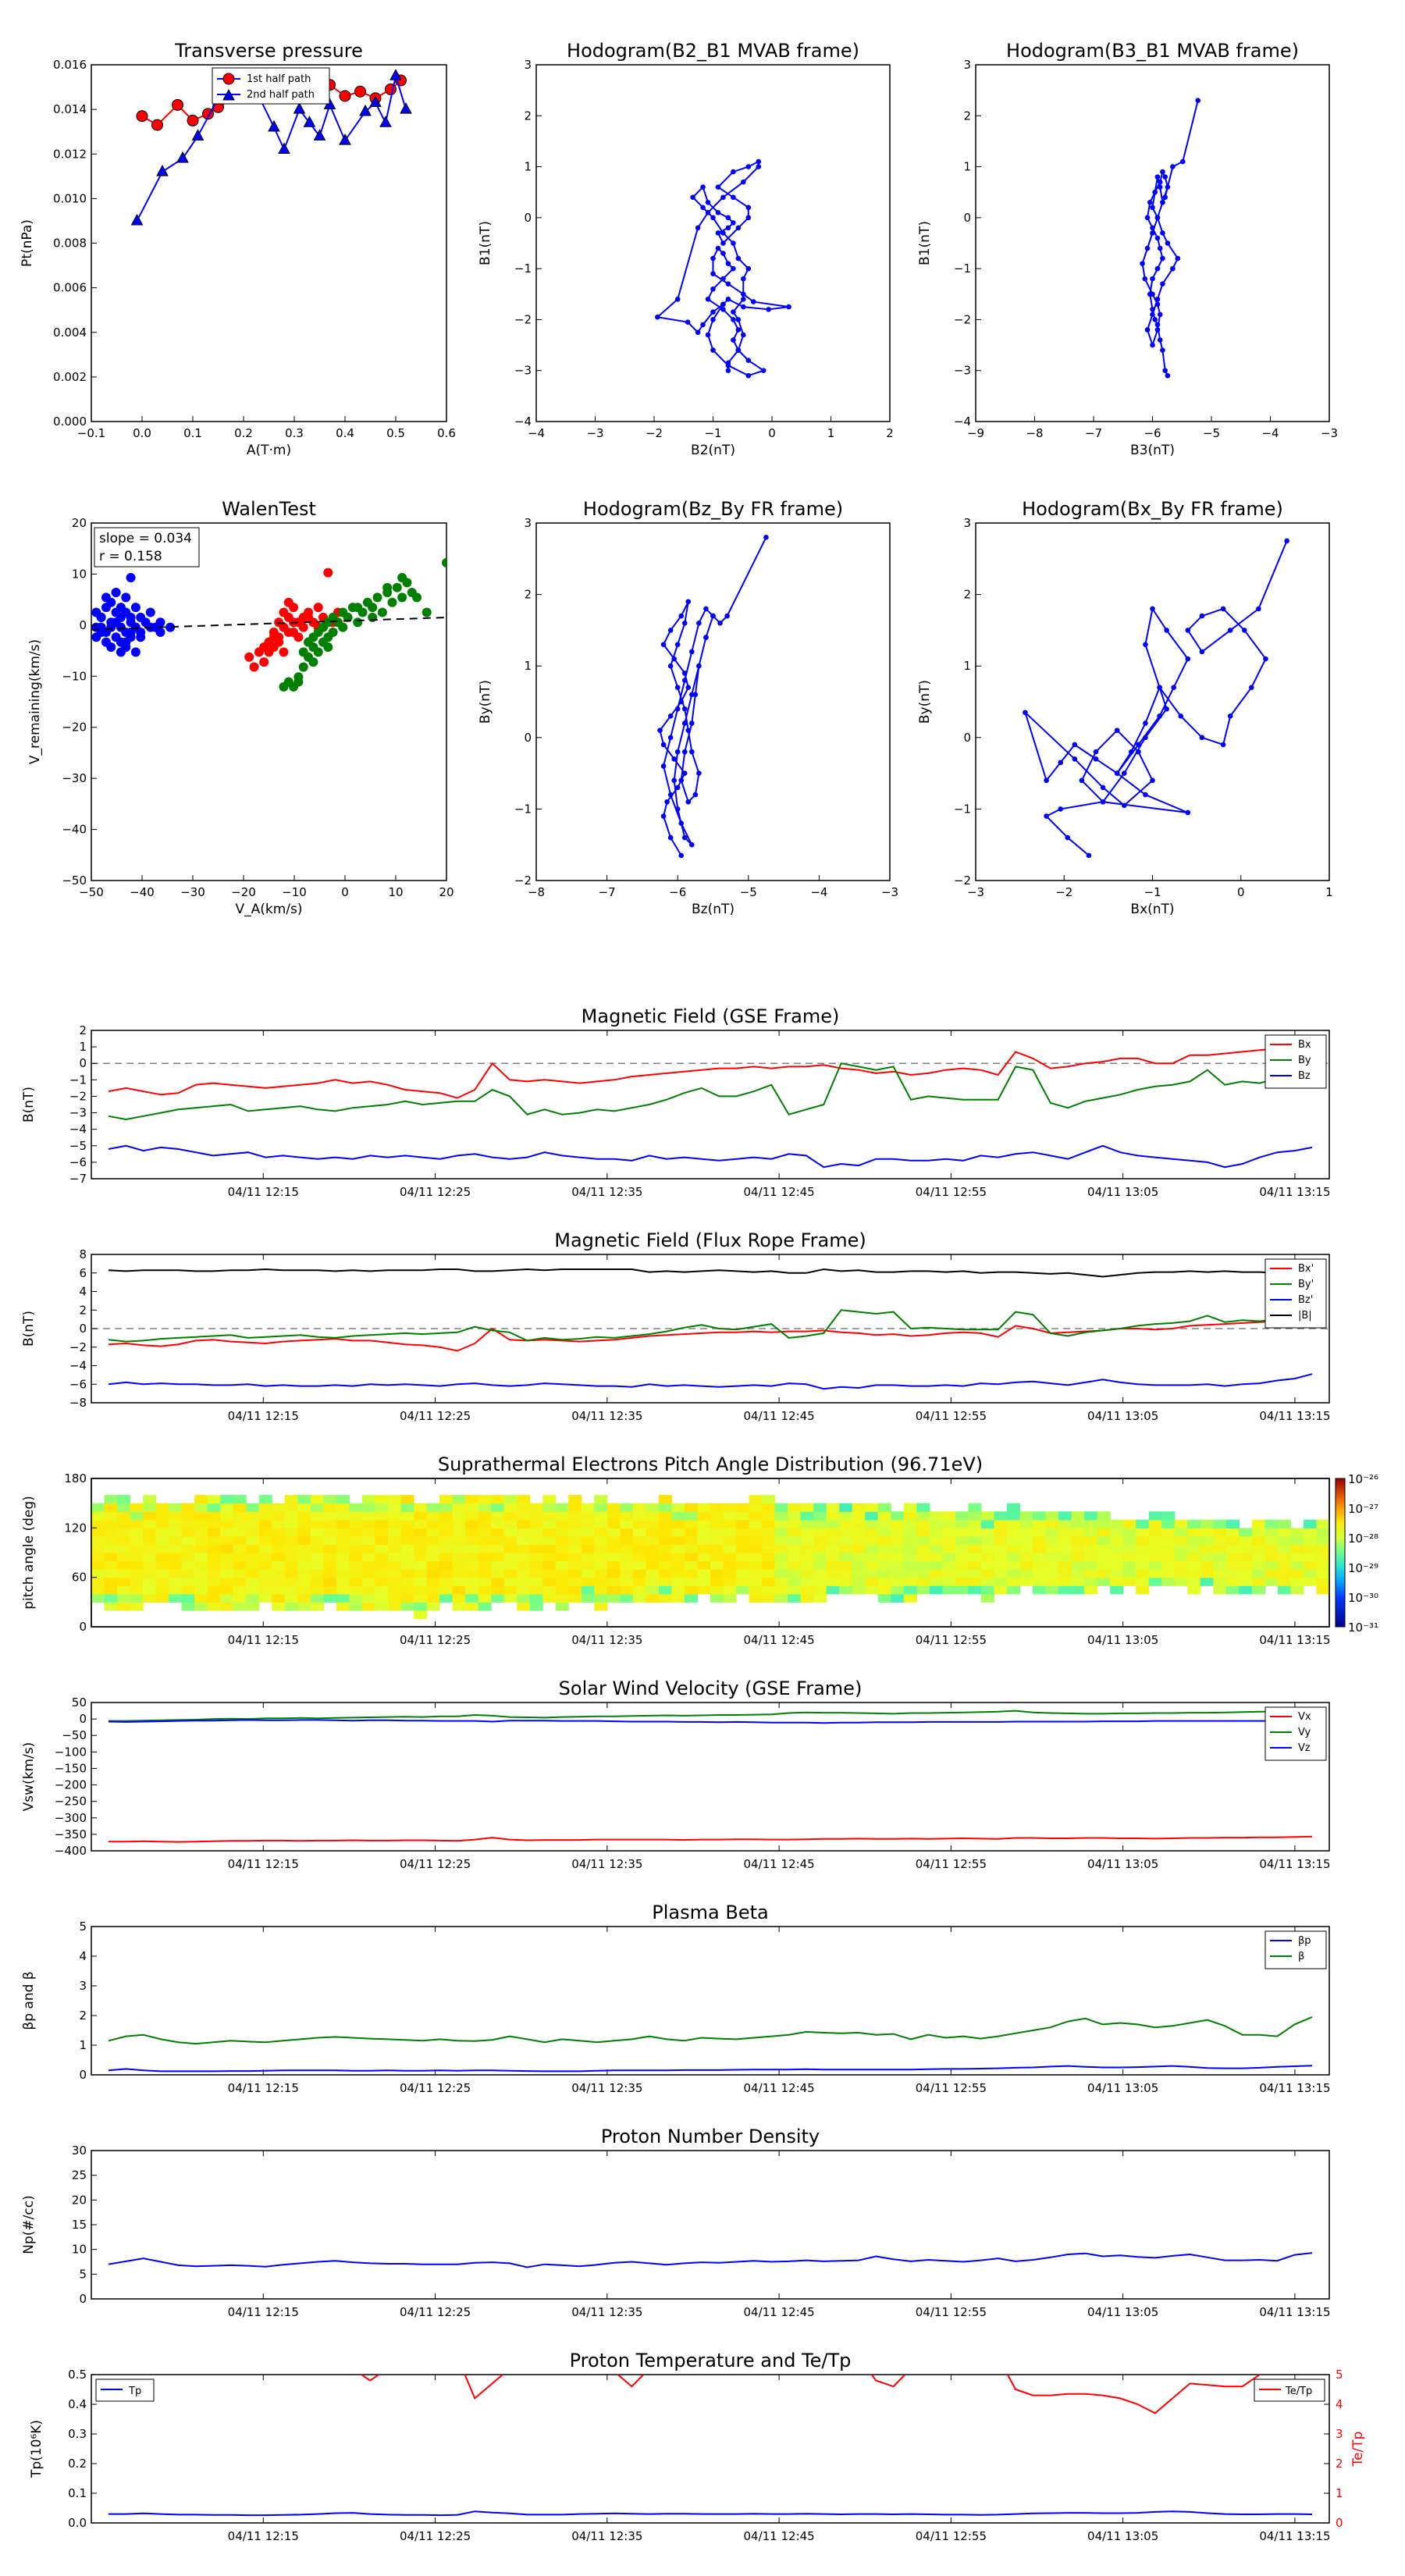 The image size is (1405, 2576). Describe the element at coordinates (1363, 1479) in the screenshot. I see `colorbar-label: 10⁻²⁶` at that location.